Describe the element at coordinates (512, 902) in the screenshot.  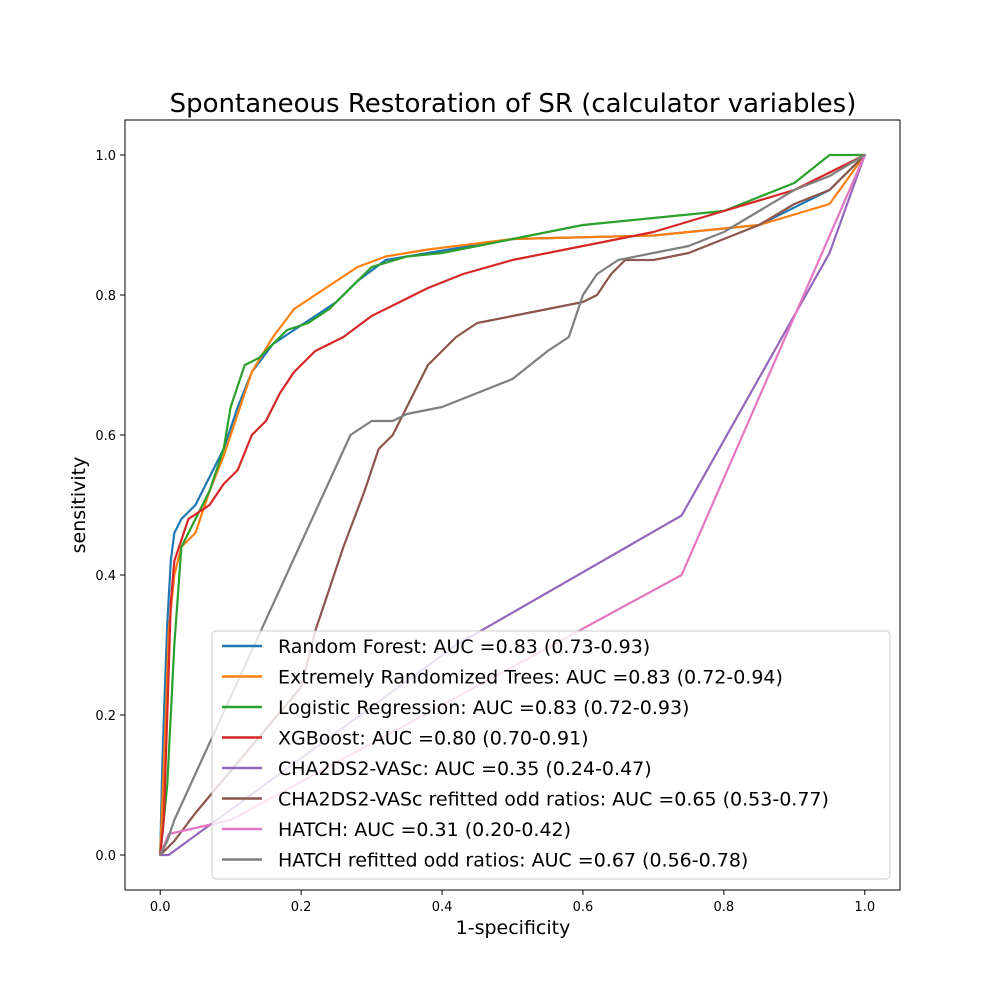
I see `x-axis-ticks: 0.0 0.2 0.4 0.6 0.8 1.0` at that location.